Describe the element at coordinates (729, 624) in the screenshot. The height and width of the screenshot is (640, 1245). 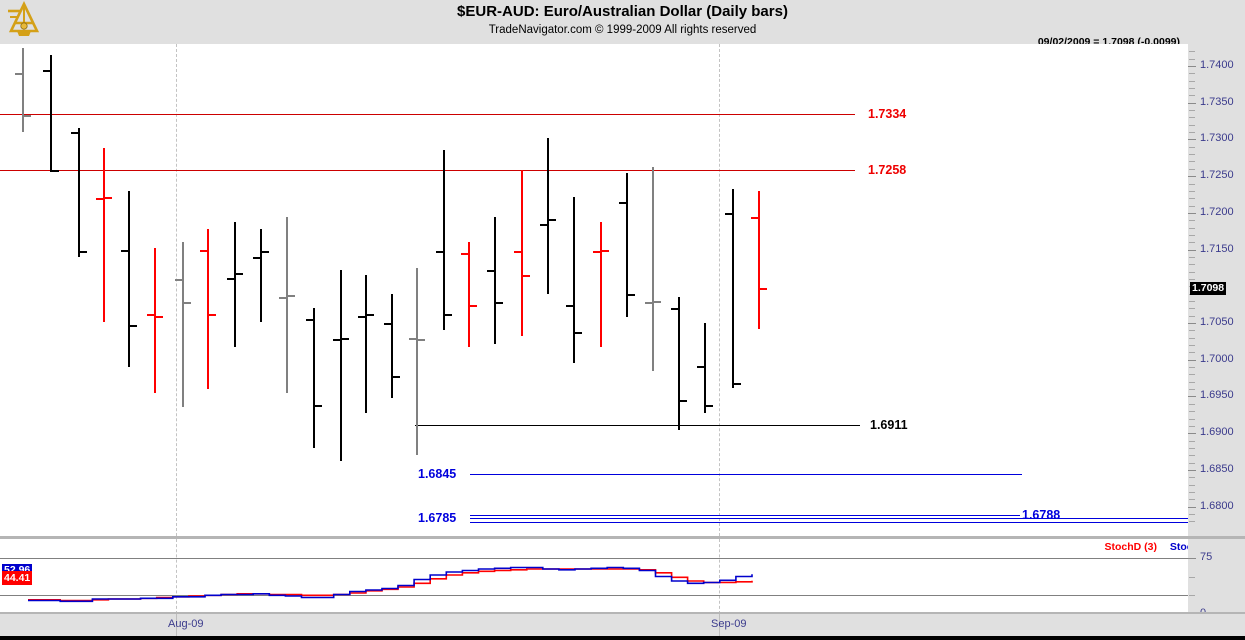
I see `date-axis-label: Sep-09` at that location.